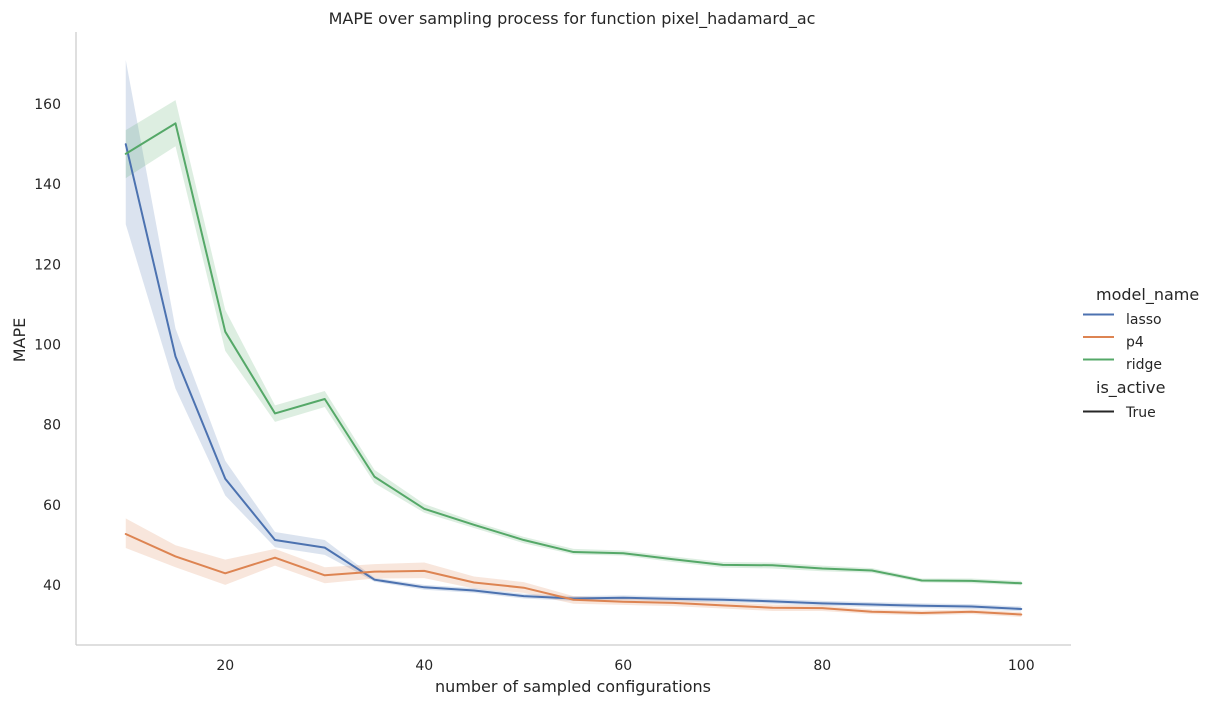 The image size is (1216, 706). Describe the element at coordinates (1130, 388) in the screenshot. I see `legend-style-title: is_active` at that location.